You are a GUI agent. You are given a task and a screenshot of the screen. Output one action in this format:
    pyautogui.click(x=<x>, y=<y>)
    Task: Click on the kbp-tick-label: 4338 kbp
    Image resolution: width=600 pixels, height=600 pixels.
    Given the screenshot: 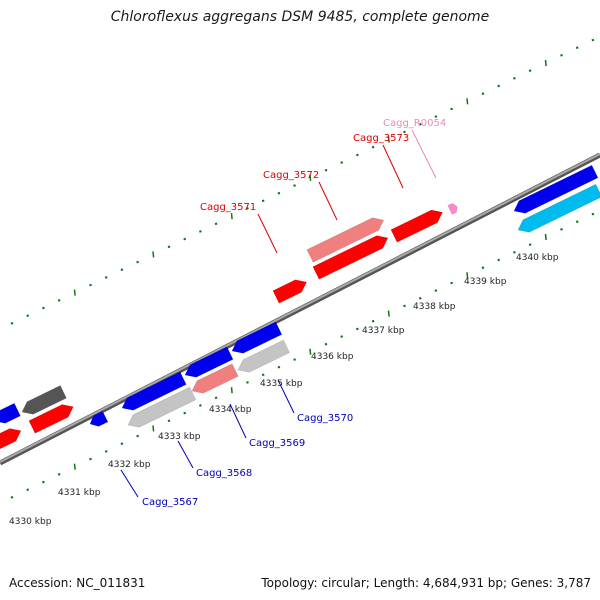 What is the action you would take?
    pyautogui.click(x=434, y=307)
    